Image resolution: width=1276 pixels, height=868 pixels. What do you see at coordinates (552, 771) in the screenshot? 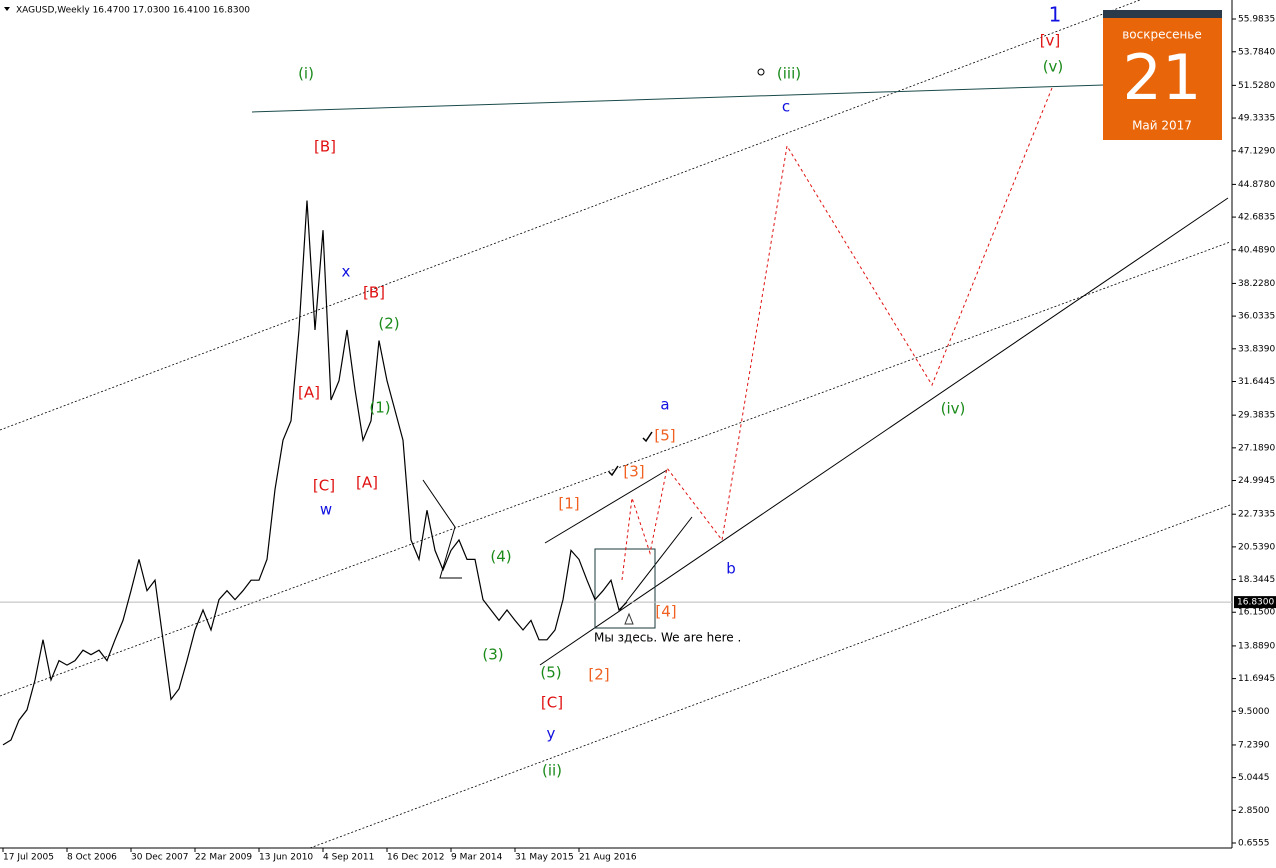
I see `wave-label: (ii)` at bounding box center [552, 771].